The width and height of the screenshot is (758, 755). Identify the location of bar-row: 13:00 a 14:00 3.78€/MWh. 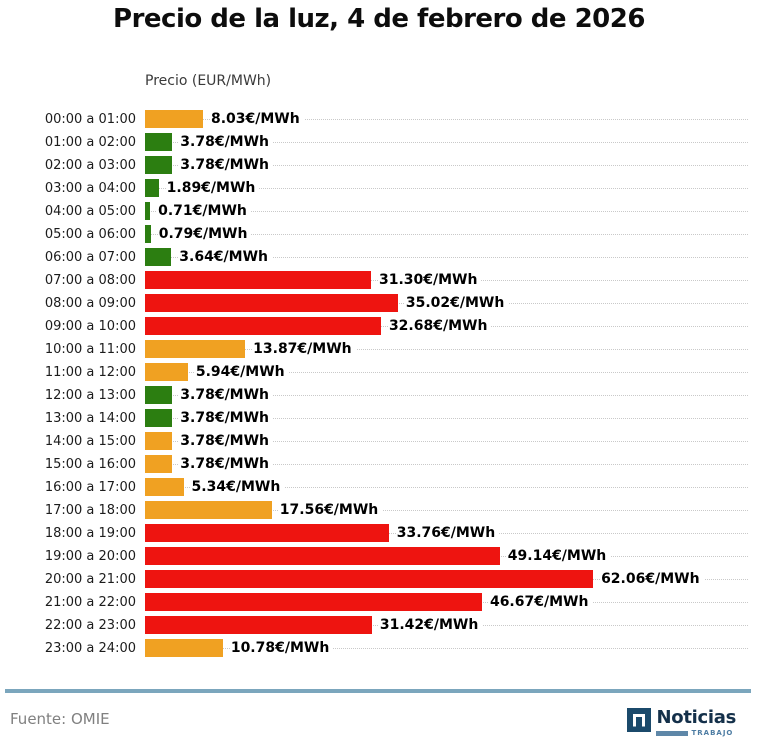
(379, 418).